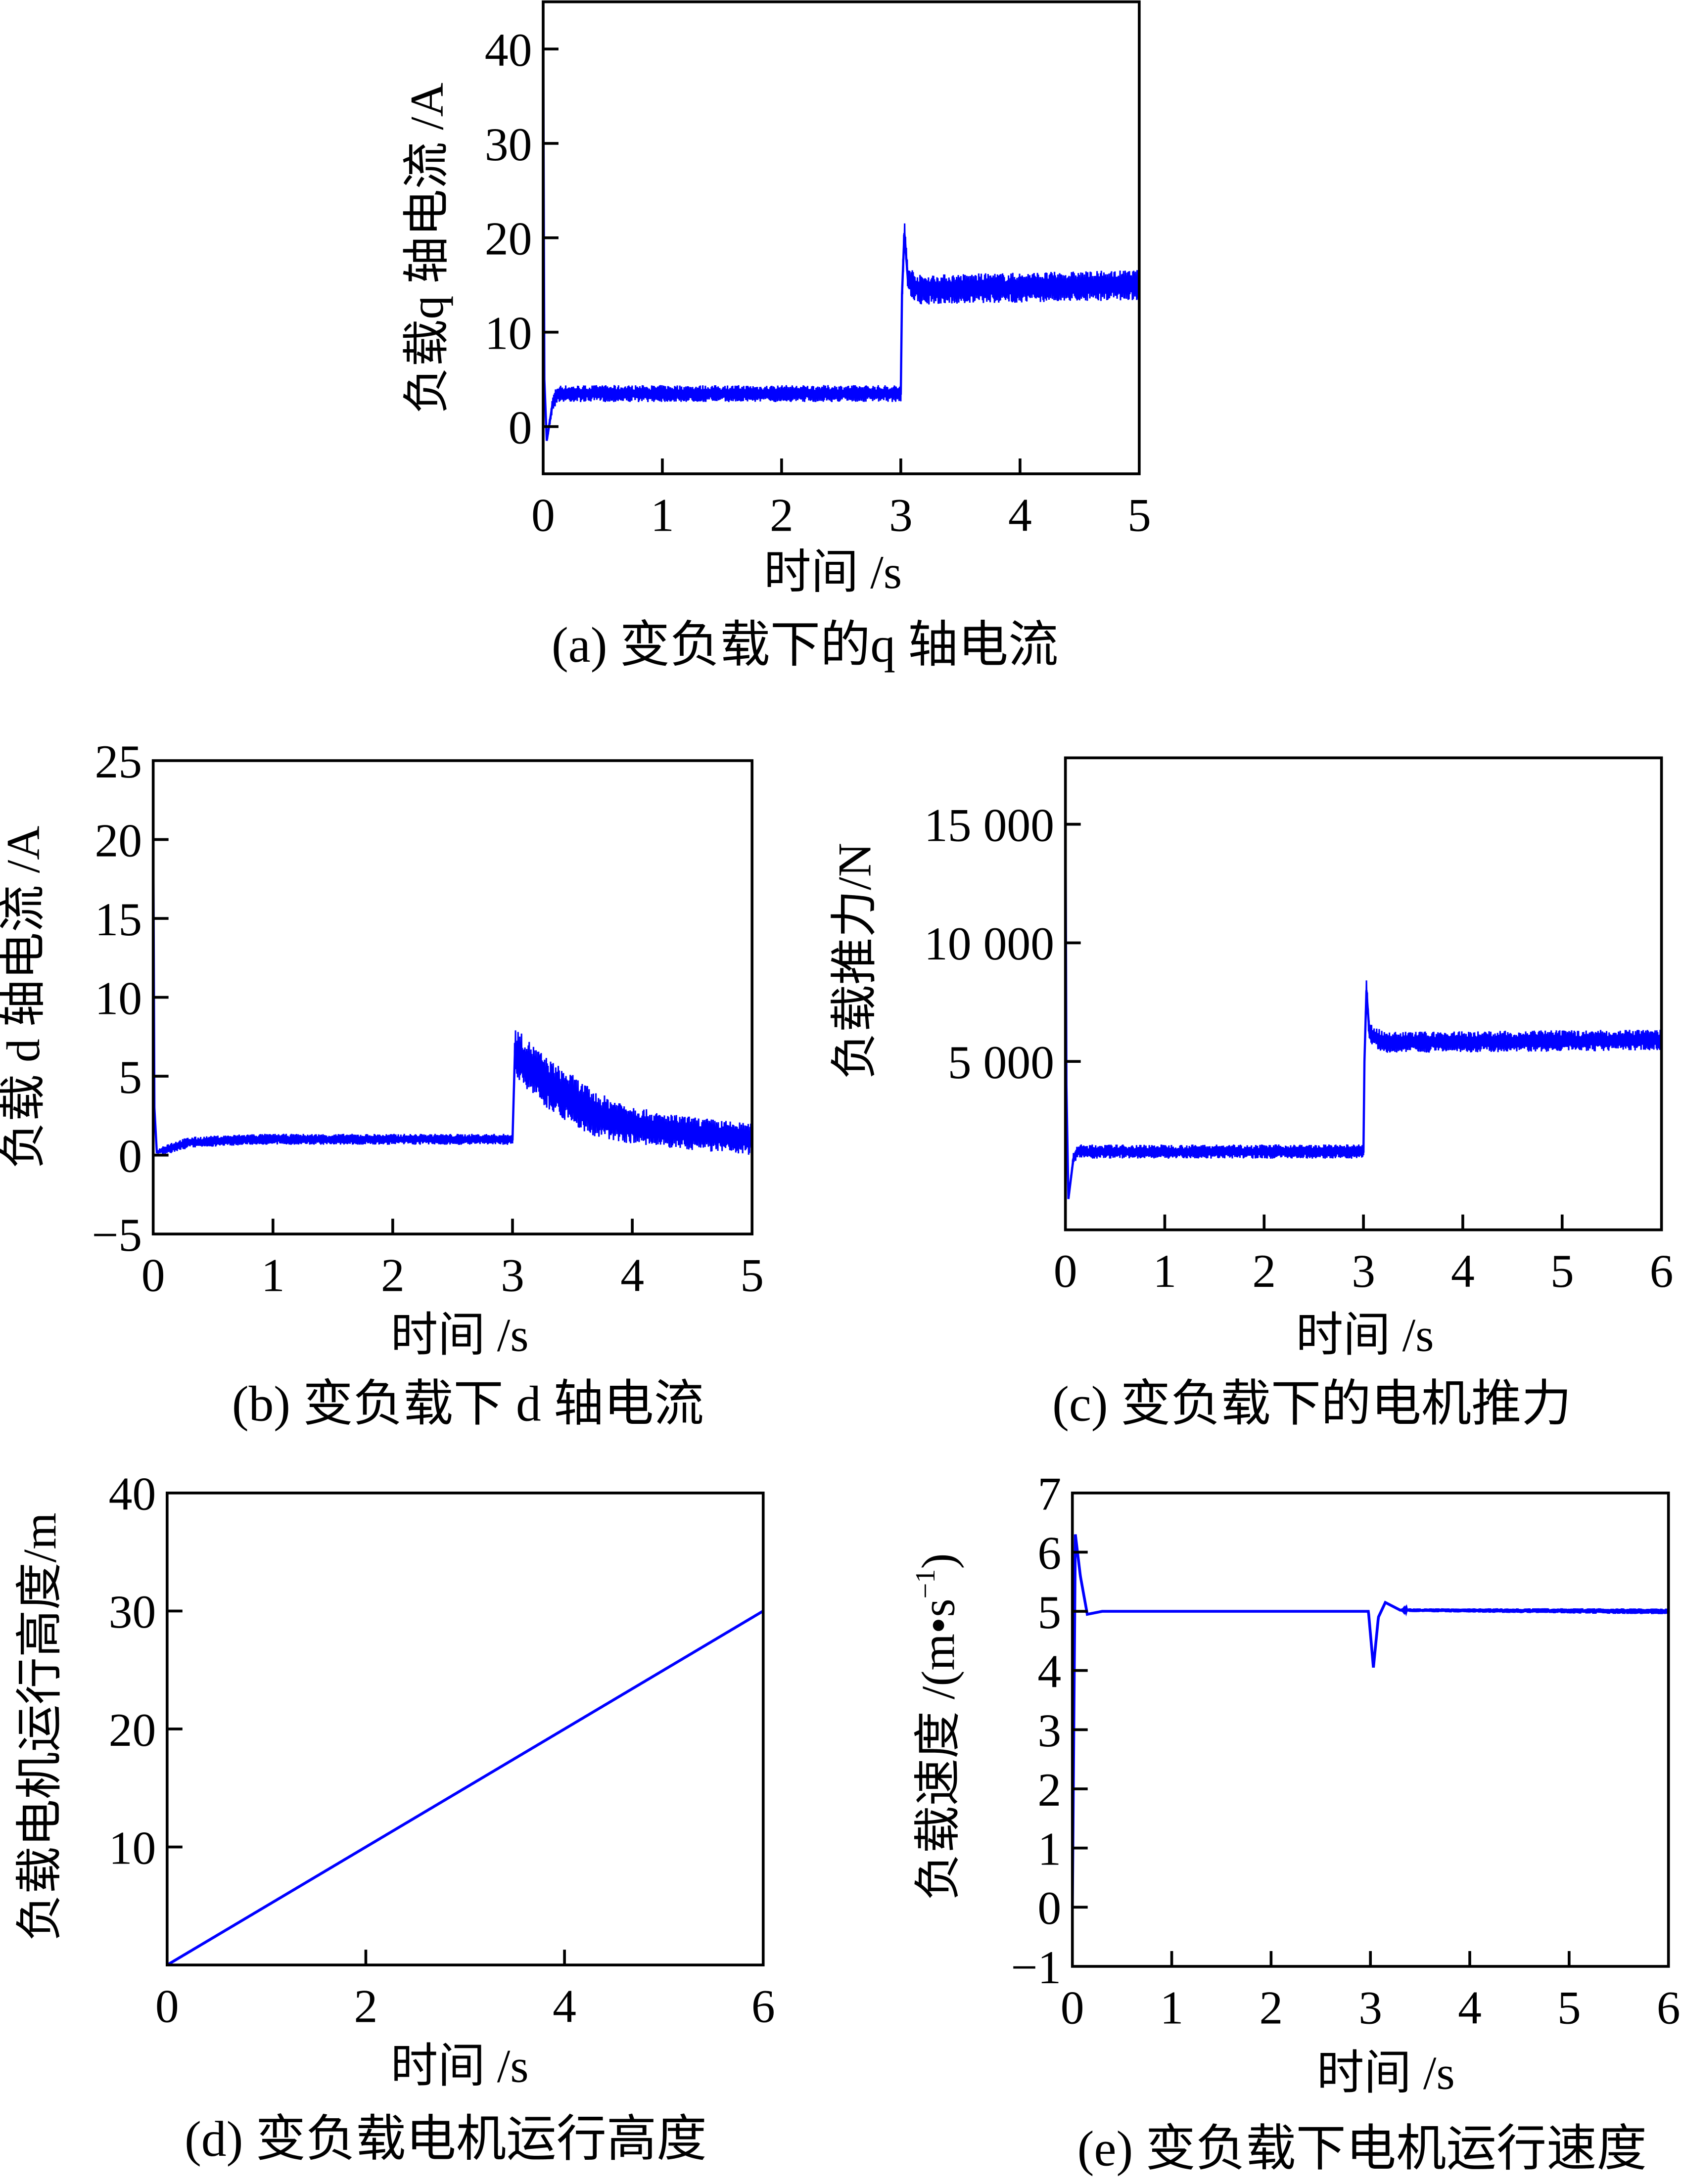 The width and height of the screenshot is (1681, 2184). I want to click on series-keyline-e, so click(1370, 1721).